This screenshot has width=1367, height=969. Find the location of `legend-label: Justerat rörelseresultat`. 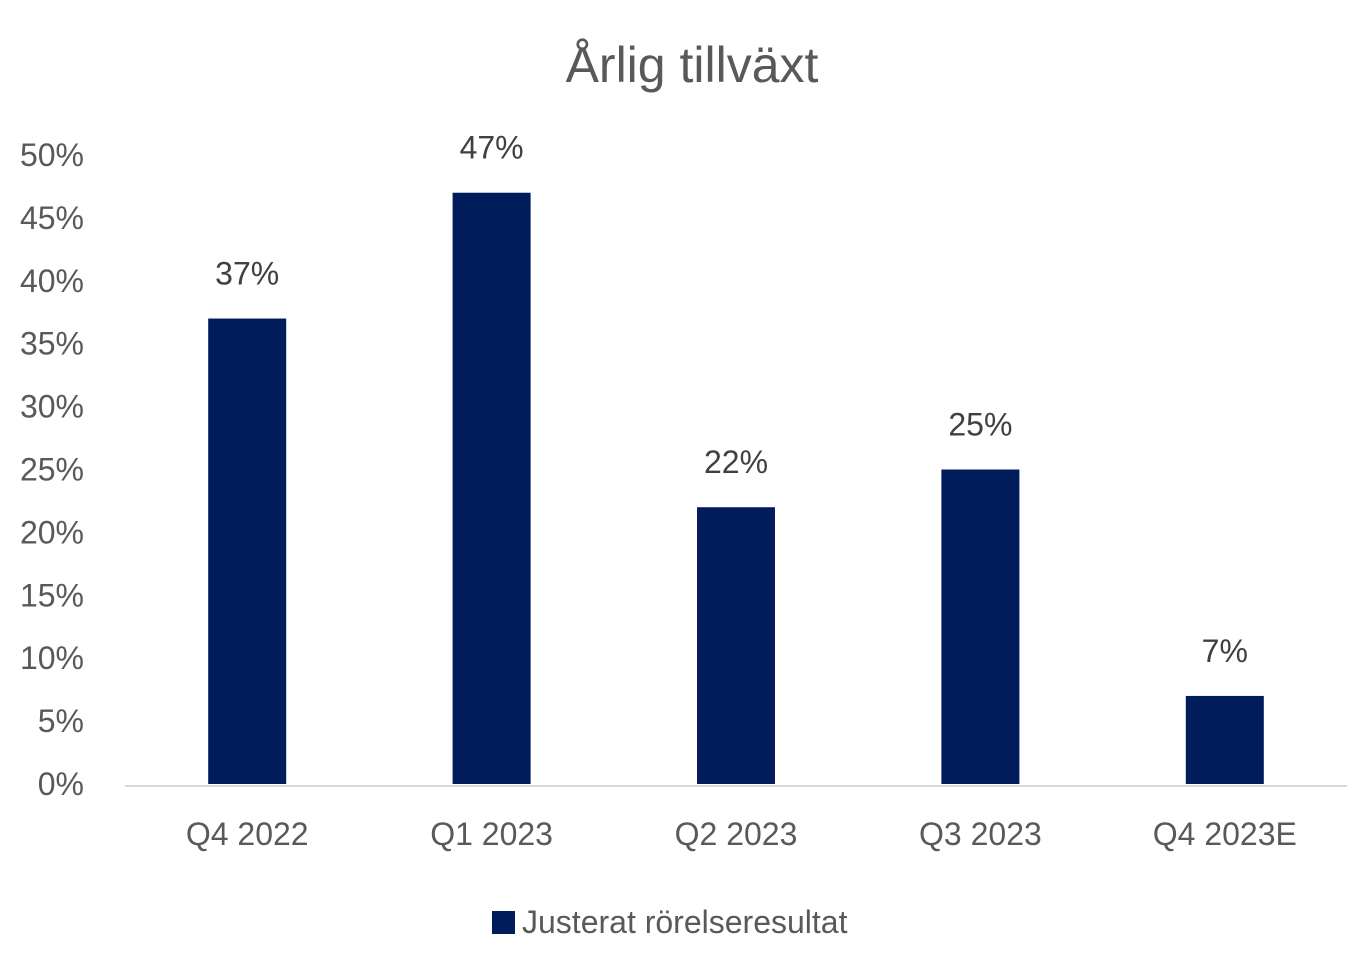

legend-label: Justerat rörelseresultat is located at coordinates (685, 922).